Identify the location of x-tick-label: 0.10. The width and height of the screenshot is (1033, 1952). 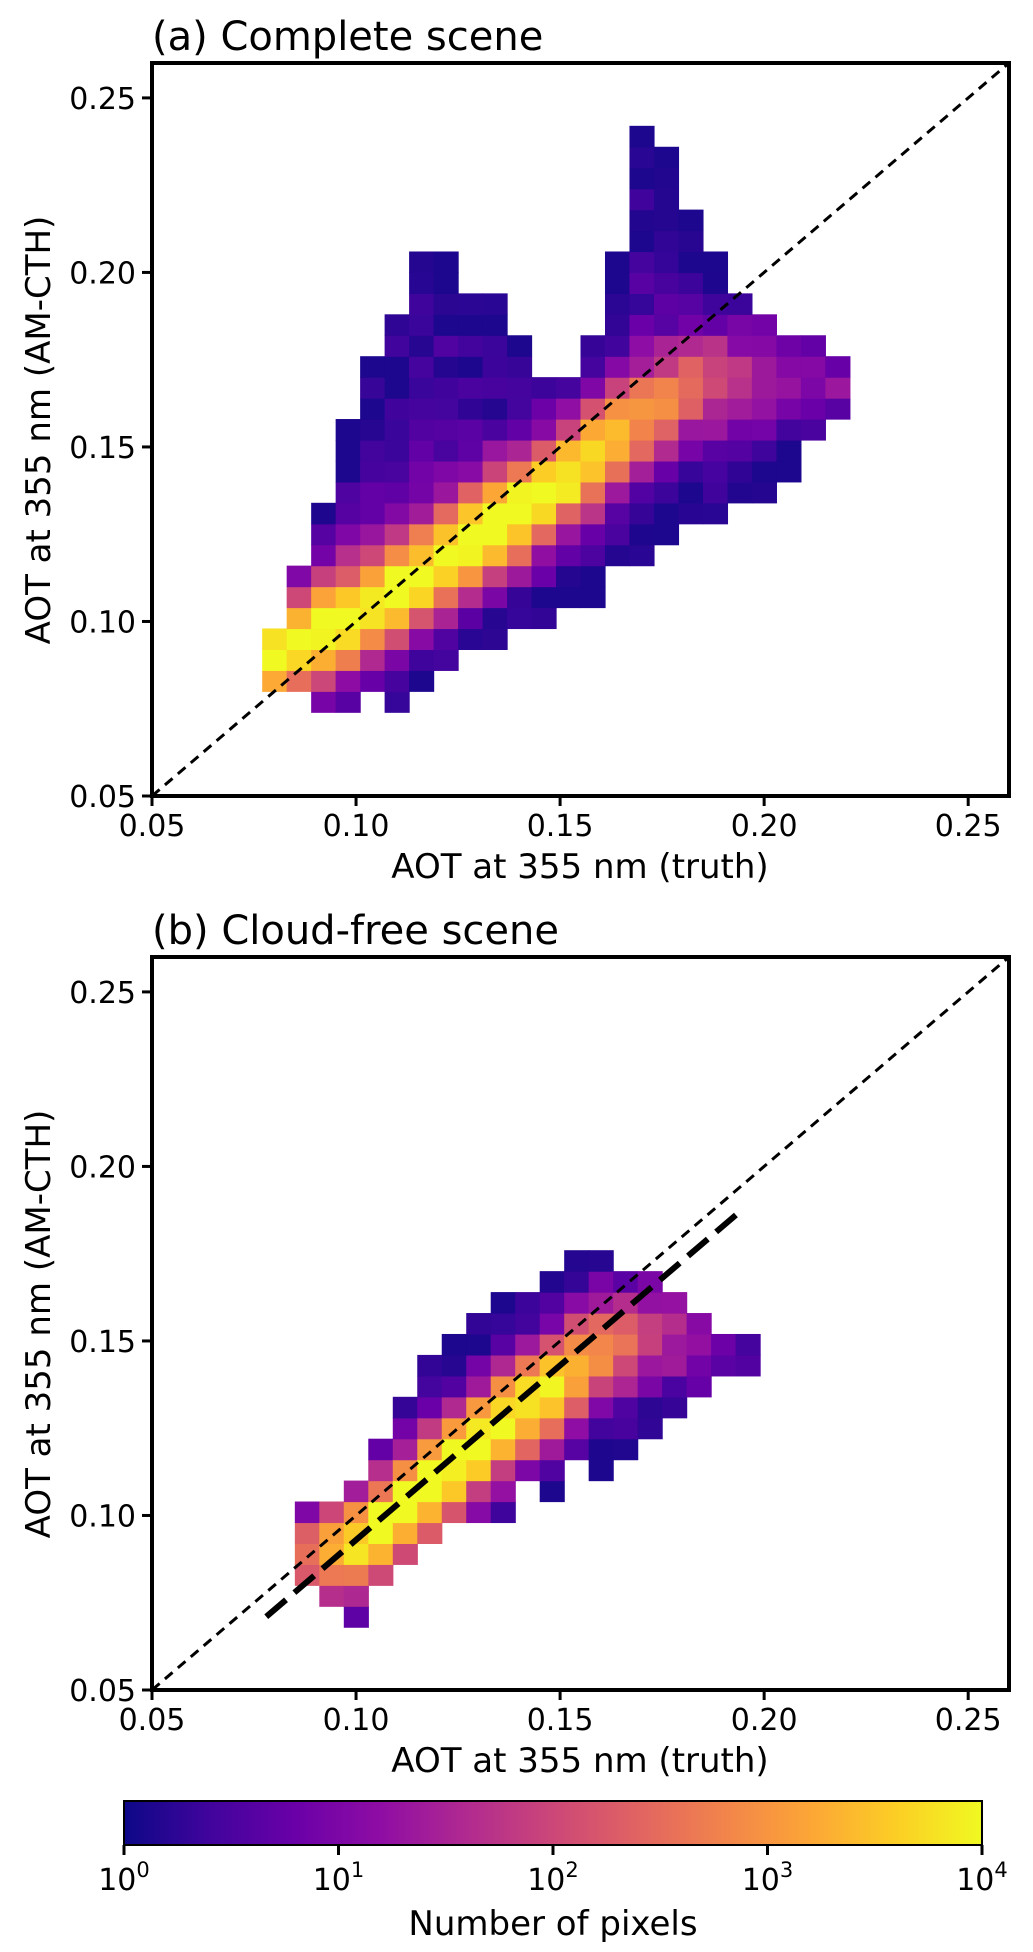
(356, 1720).